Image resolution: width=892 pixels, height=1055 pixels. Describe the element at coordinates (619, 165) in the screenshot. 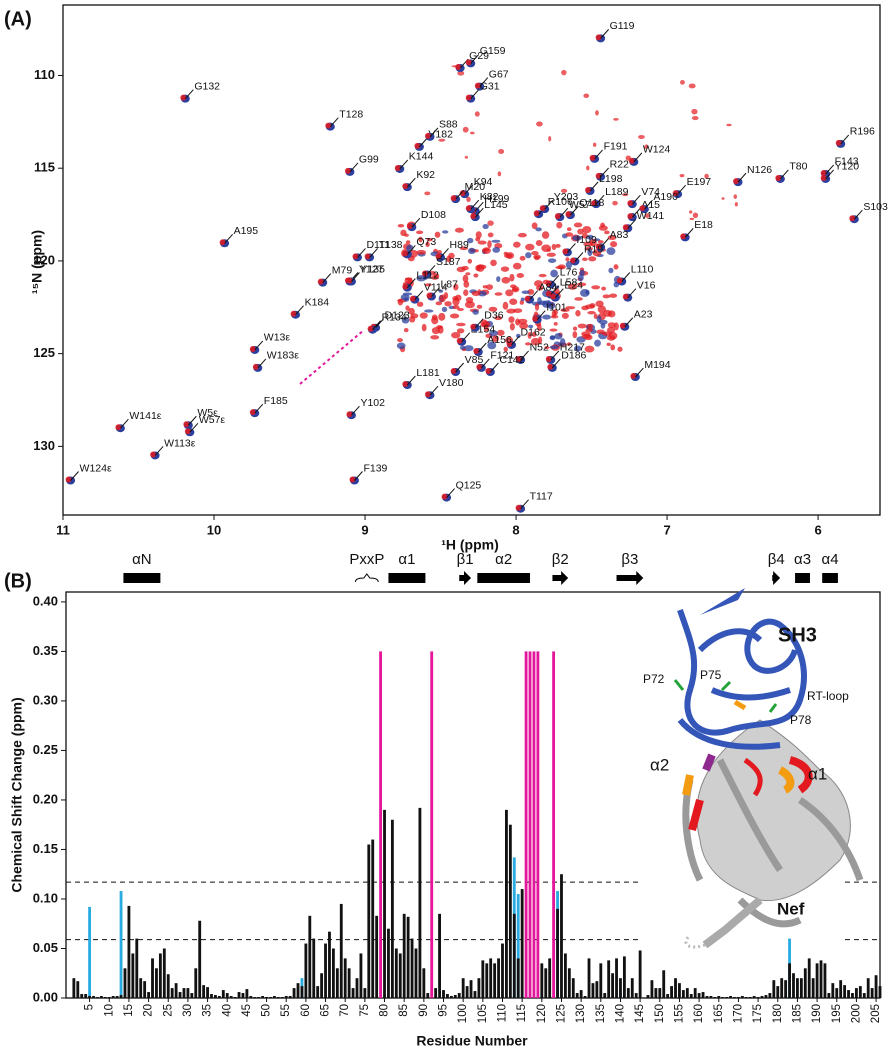

I see `peak-label: R22` at that location.